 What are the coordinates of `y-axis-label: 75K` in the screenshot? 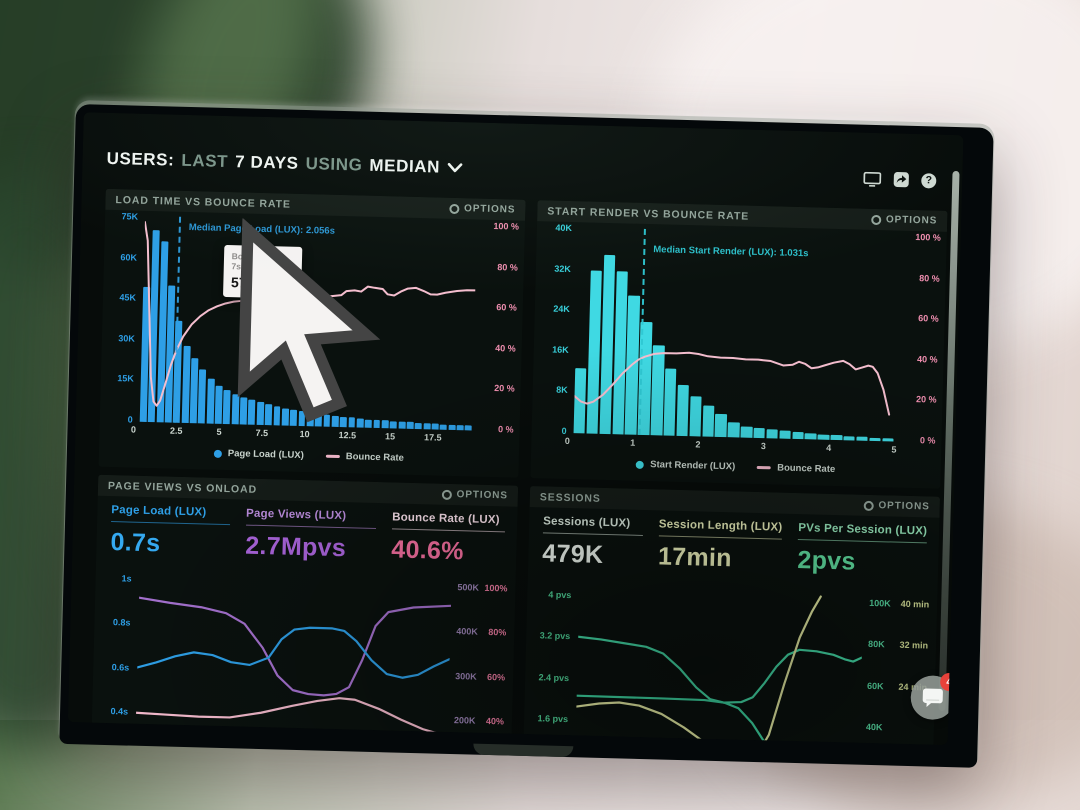 It's located at (129, 216).